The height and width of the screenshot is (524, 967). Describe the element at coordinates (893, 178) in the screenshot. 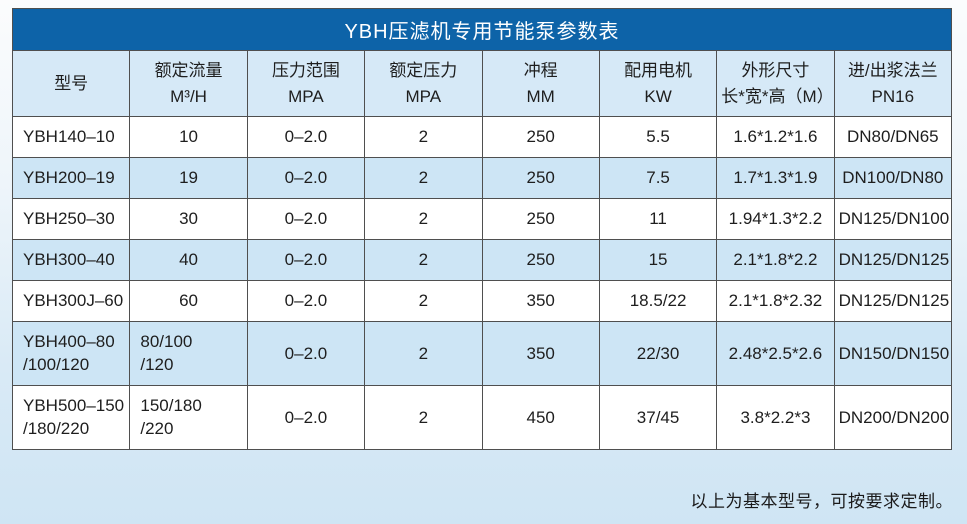

I see `table-cell: DN100/DN80` at that location.